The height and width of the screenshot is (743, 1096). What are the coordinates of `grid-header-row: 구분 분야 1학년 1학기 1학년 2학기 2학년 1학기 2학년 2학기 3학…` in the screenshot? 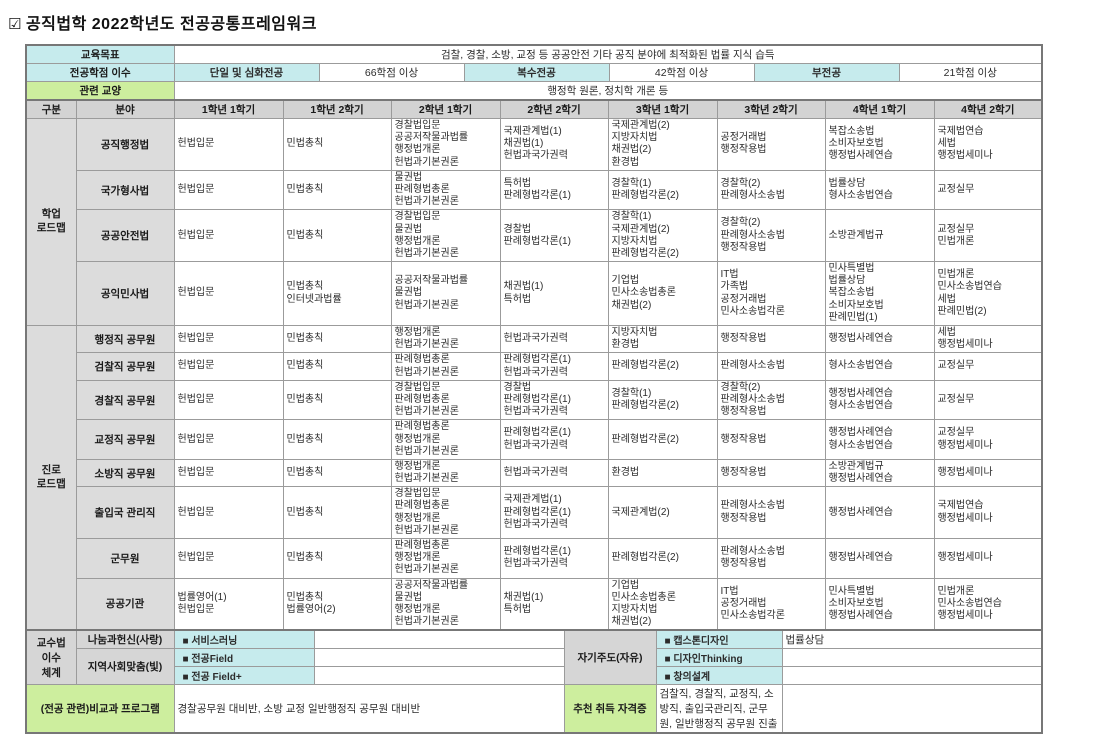 It's located at (534, 109).